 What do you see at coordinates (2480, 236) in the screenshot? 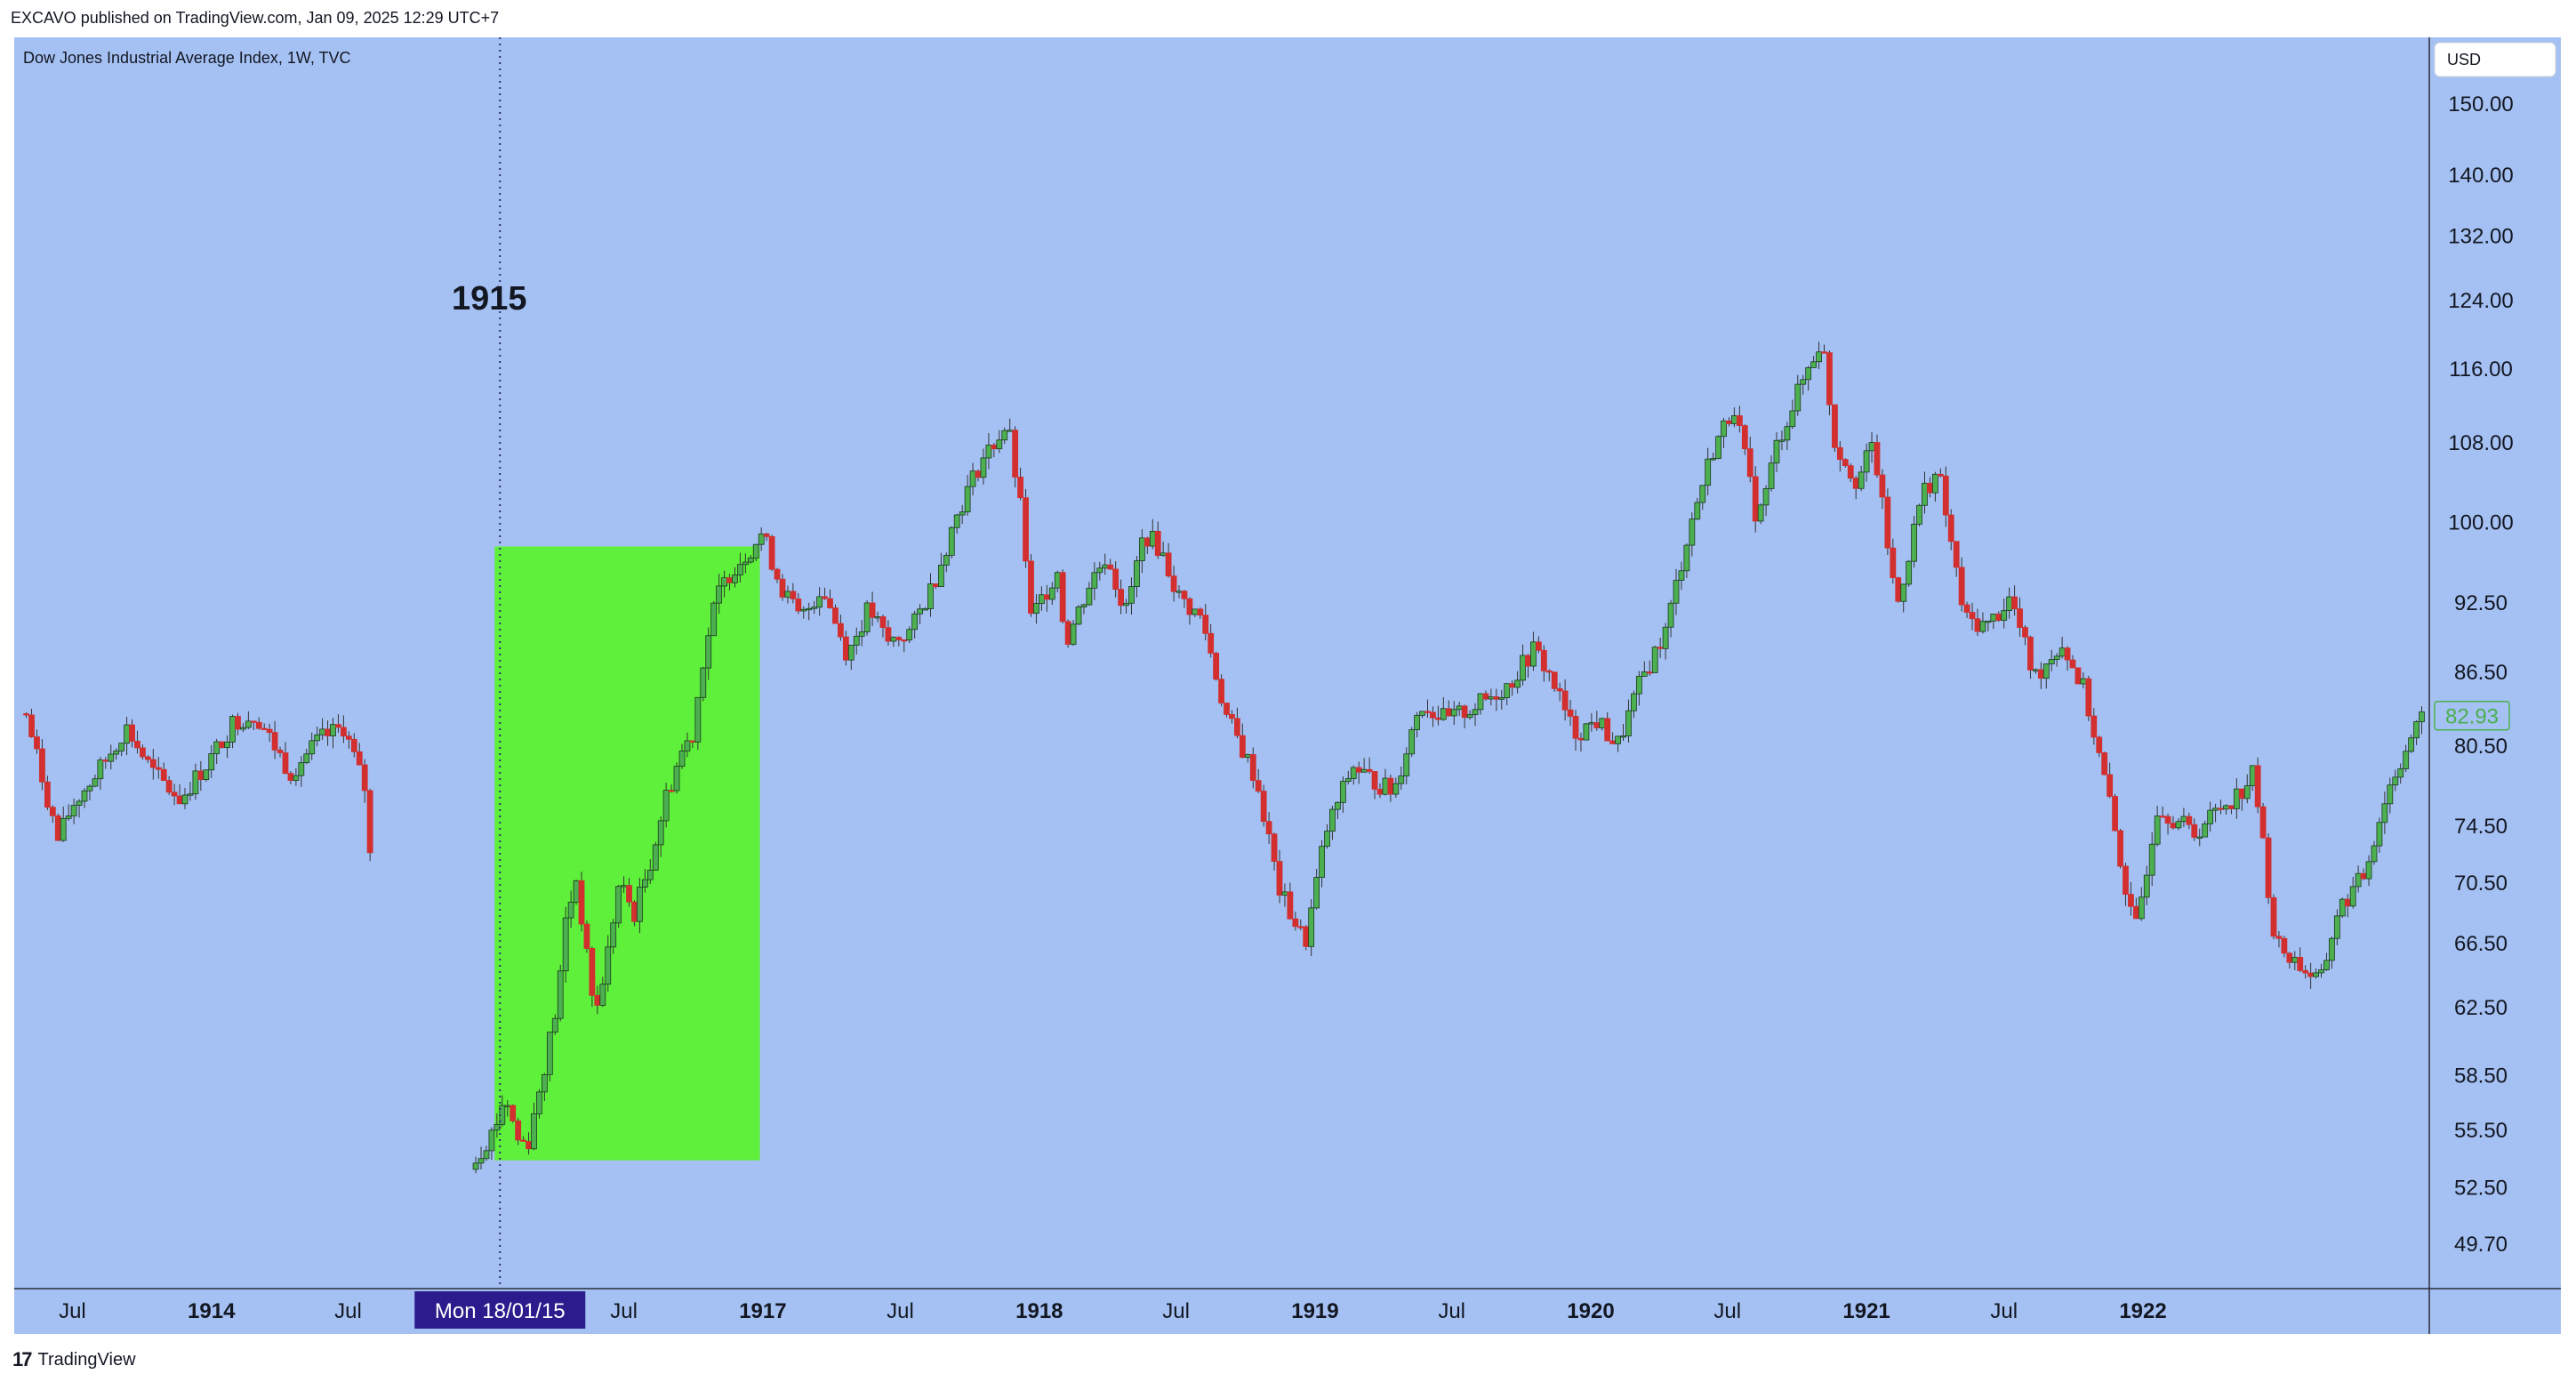
I see `price-tick-label: 132.00` at bounding box center [2480, 236].